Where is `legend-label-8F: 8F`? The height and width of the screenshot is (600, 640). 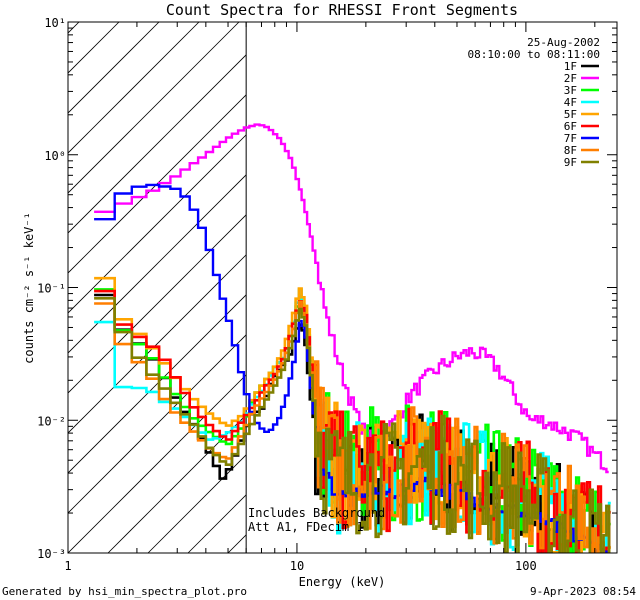 legend-label-8F: 8F is located at coordinates (570, 150).